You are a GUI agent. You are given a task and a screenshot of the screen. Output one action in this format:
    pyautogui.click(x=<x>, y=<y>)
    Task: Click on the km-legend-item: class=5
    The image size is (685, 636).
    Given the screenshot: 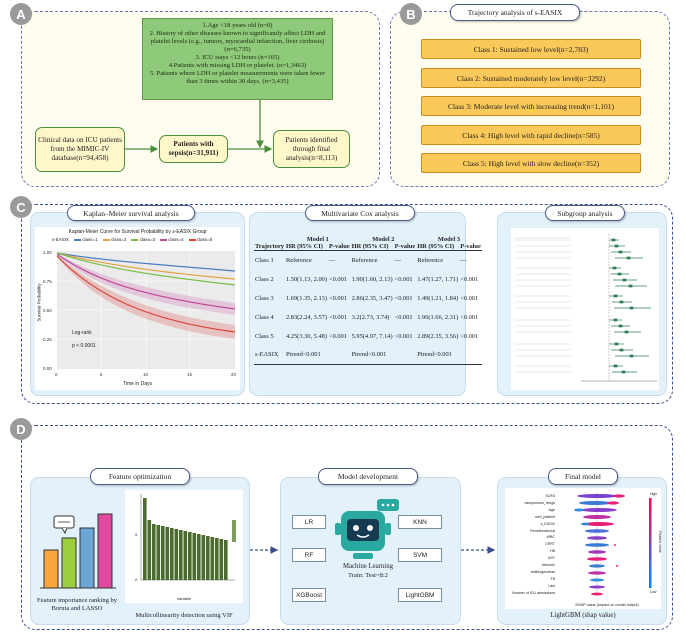 What is the action you would take?
    pyautogui.click(x=200, y=239)
    